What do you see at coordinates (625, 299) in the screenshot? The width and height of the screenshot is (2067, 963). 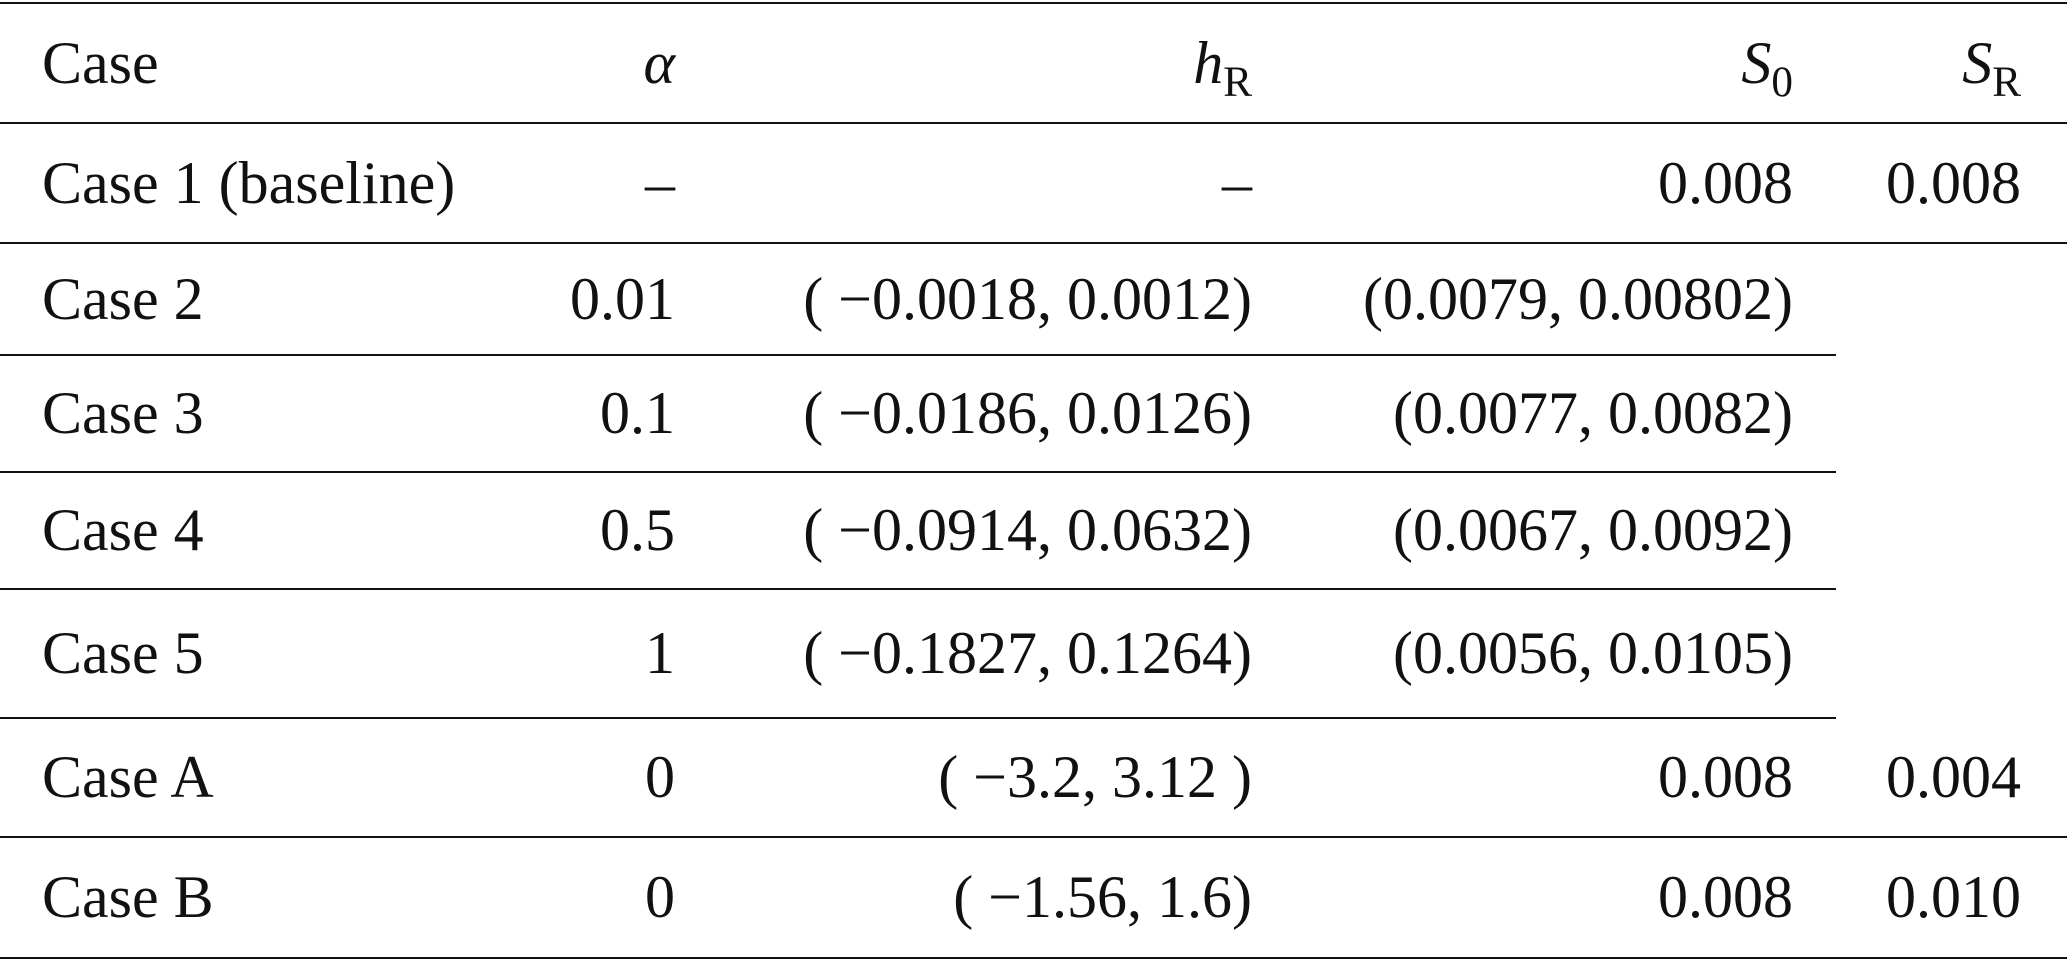 I see `cell: 0.01` at bounding box center [625, 299].